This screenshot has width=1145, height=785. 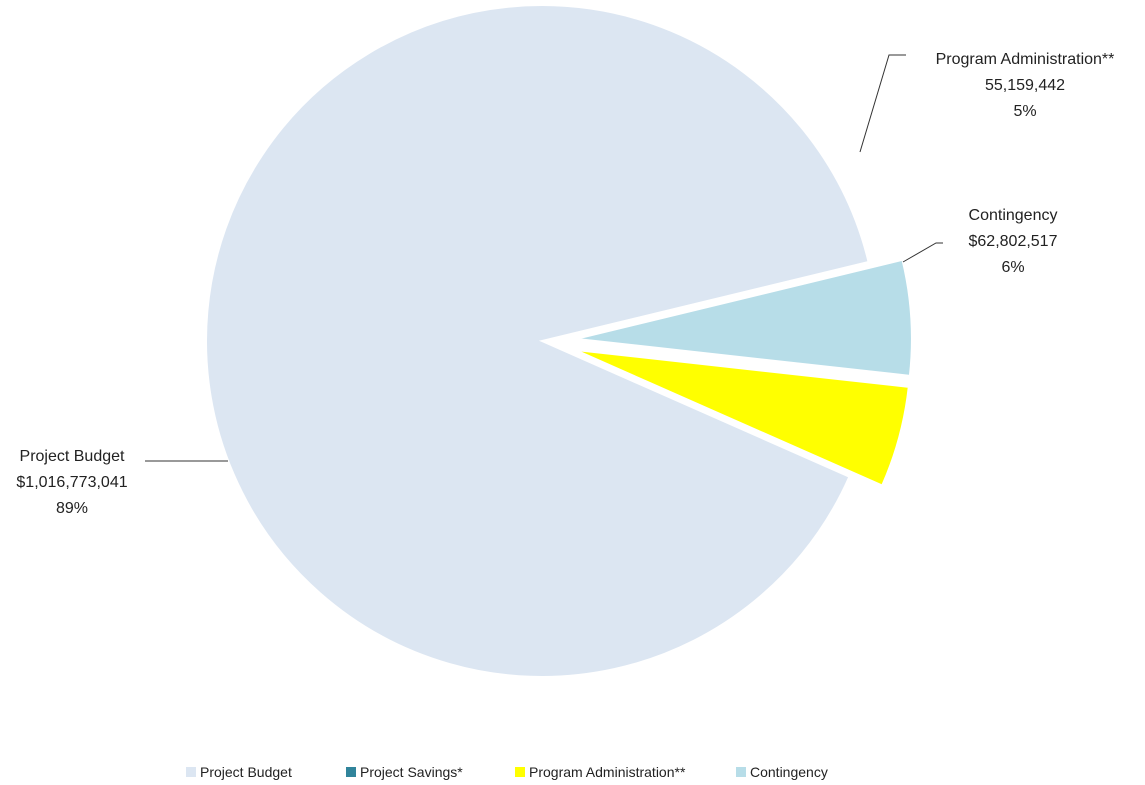 I want to click on data-label-project-budget: Project Budget $1,016,773,041 89%, so click(x=71, y=482).